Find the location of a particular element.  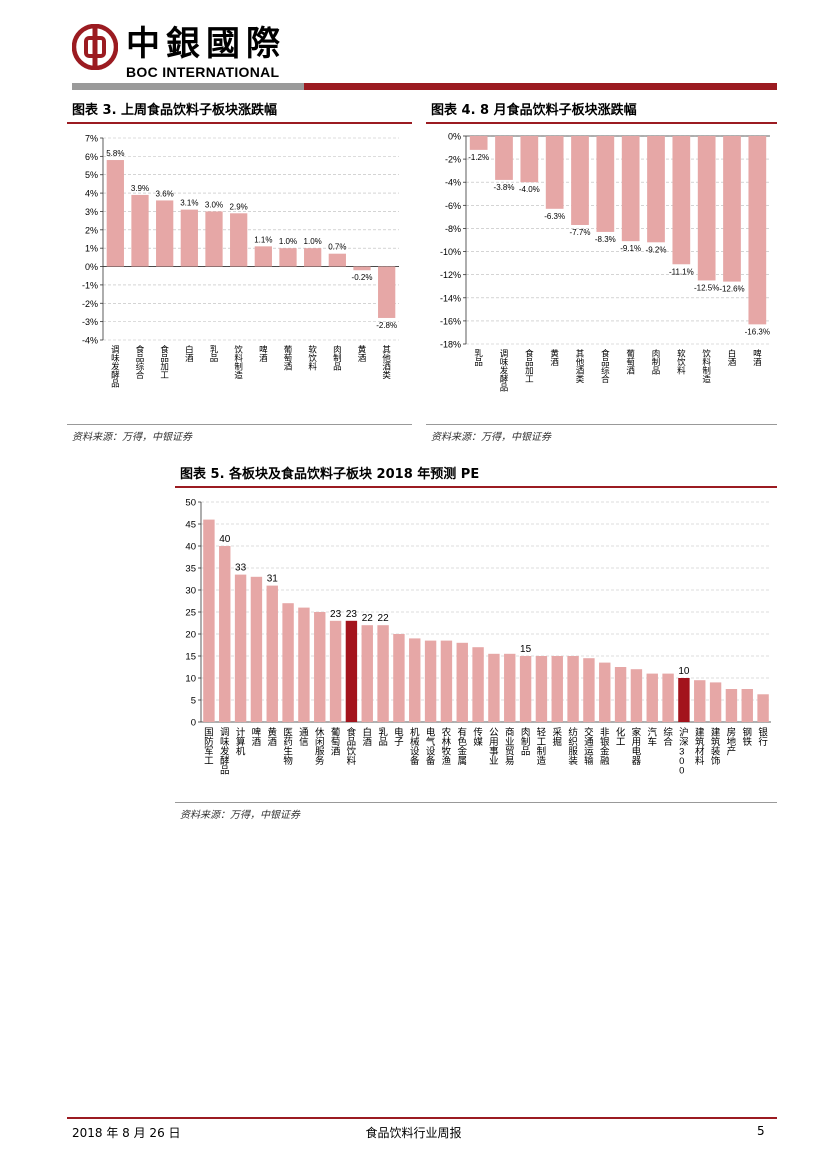

fig4-ytick-label: -18% is located at coordinates (450, 345).